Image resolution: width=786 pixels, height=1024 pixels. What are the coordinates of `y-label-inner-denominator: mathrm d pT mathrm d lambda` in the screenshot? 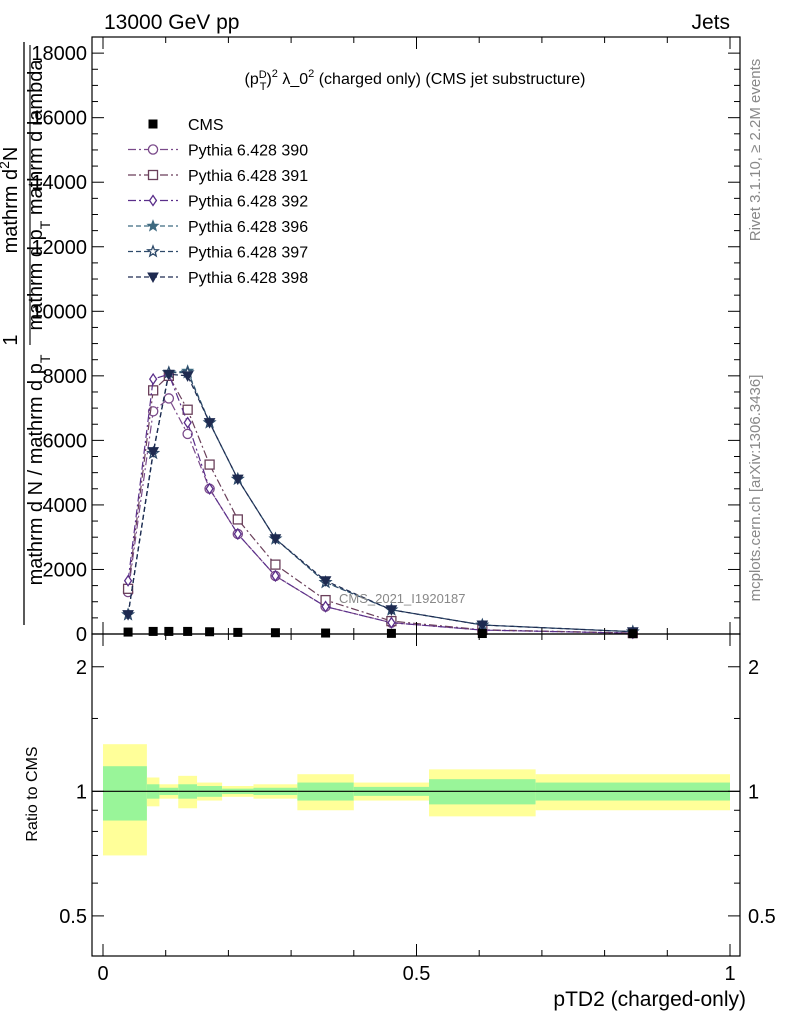 It's located at (39, 195).